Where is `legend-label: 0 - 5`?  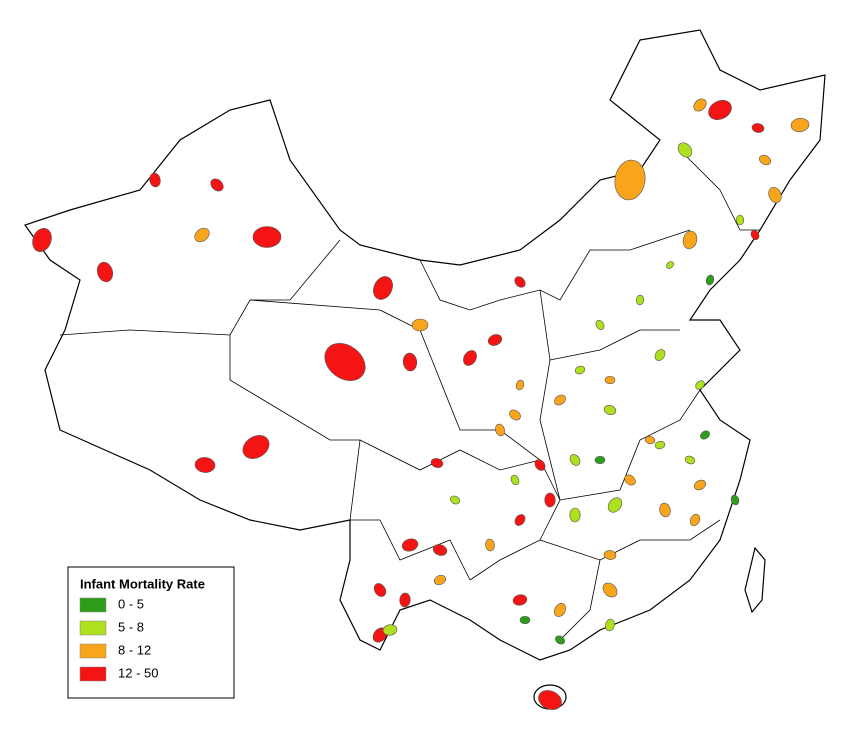 legend-label: 0 - 5 is located at coordinates (131, 603).